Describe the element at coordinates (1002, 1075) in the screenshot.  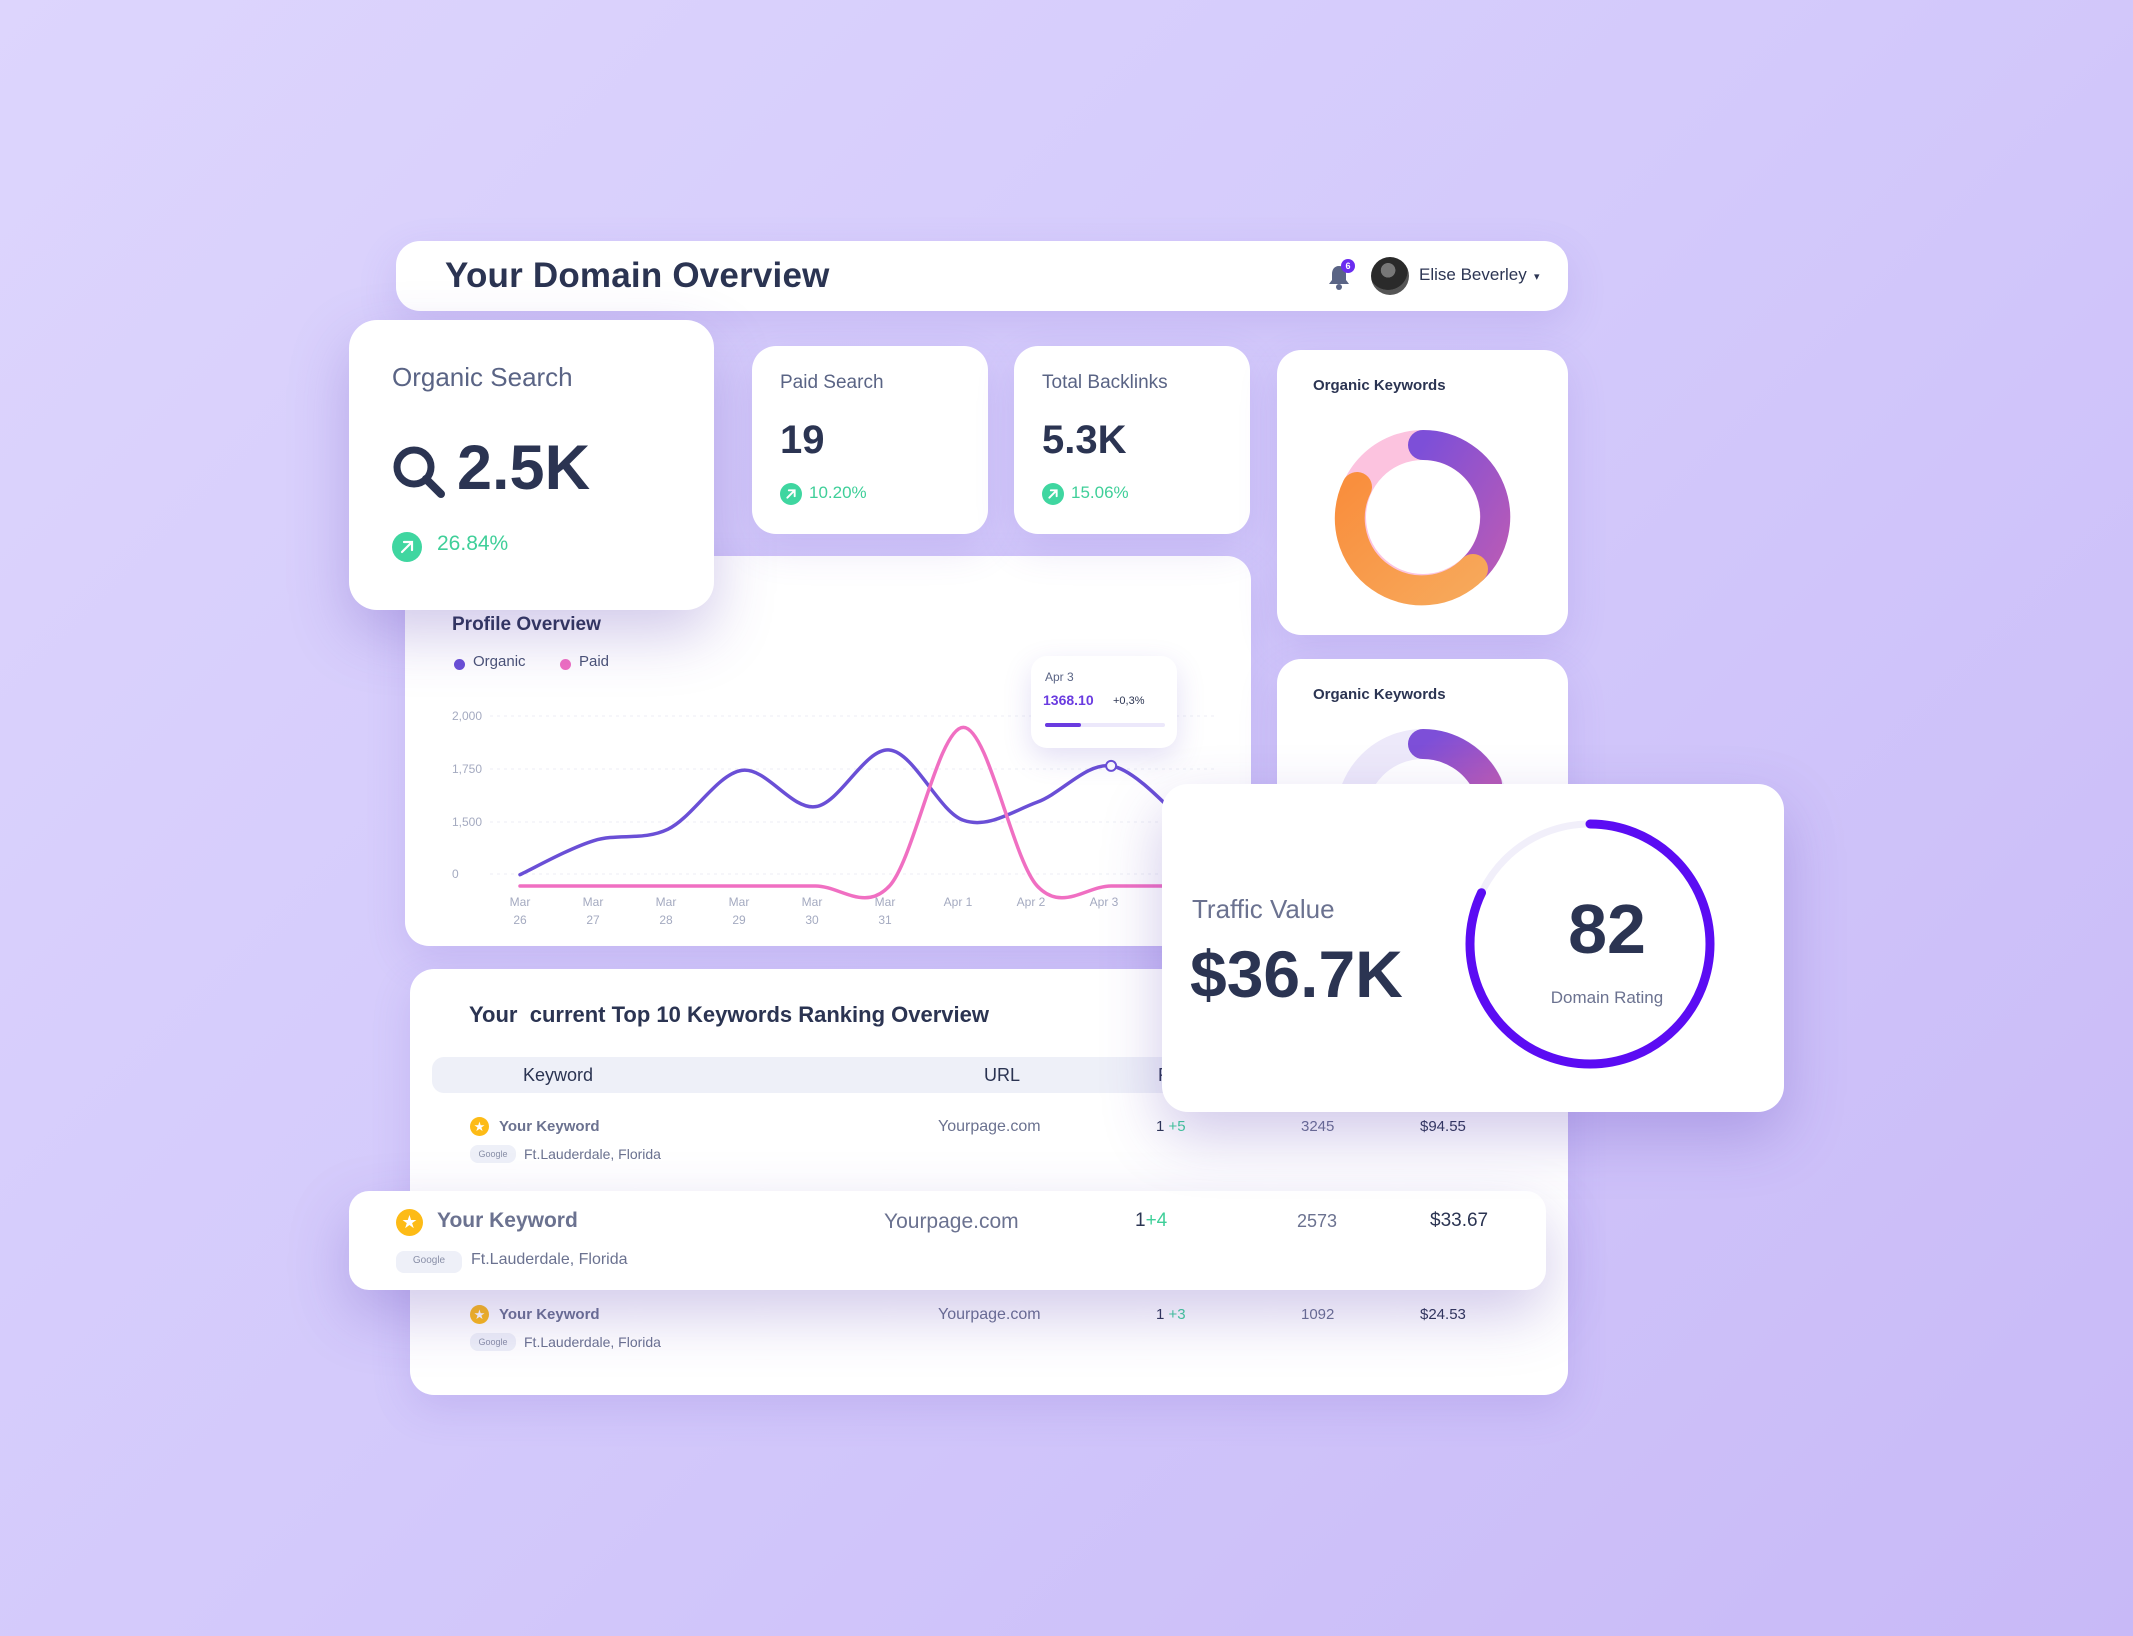
I see `column-url: URL` at that location.